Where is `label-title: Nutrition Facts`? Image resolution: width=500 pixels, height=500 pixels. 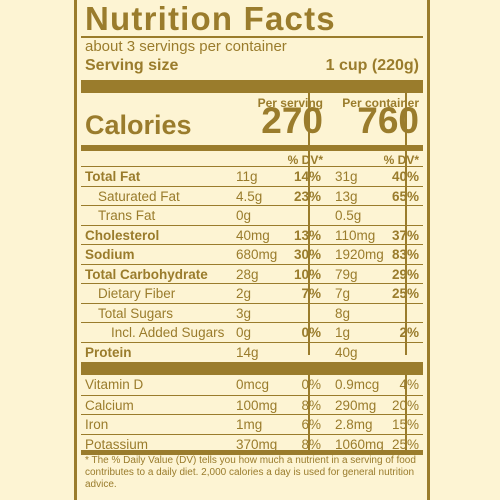
label-title: Nutrition Facts is located at coordinates (210, 18).